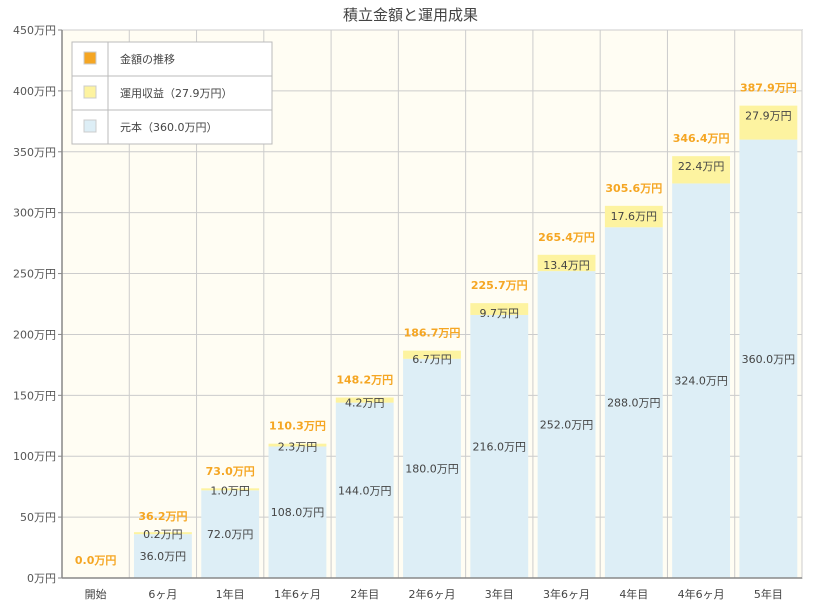  What do you see at coordinates (701, 166) in the screenshot?
I see `data-label-earnings: 22.4万円` at bounding box center [701, 166].